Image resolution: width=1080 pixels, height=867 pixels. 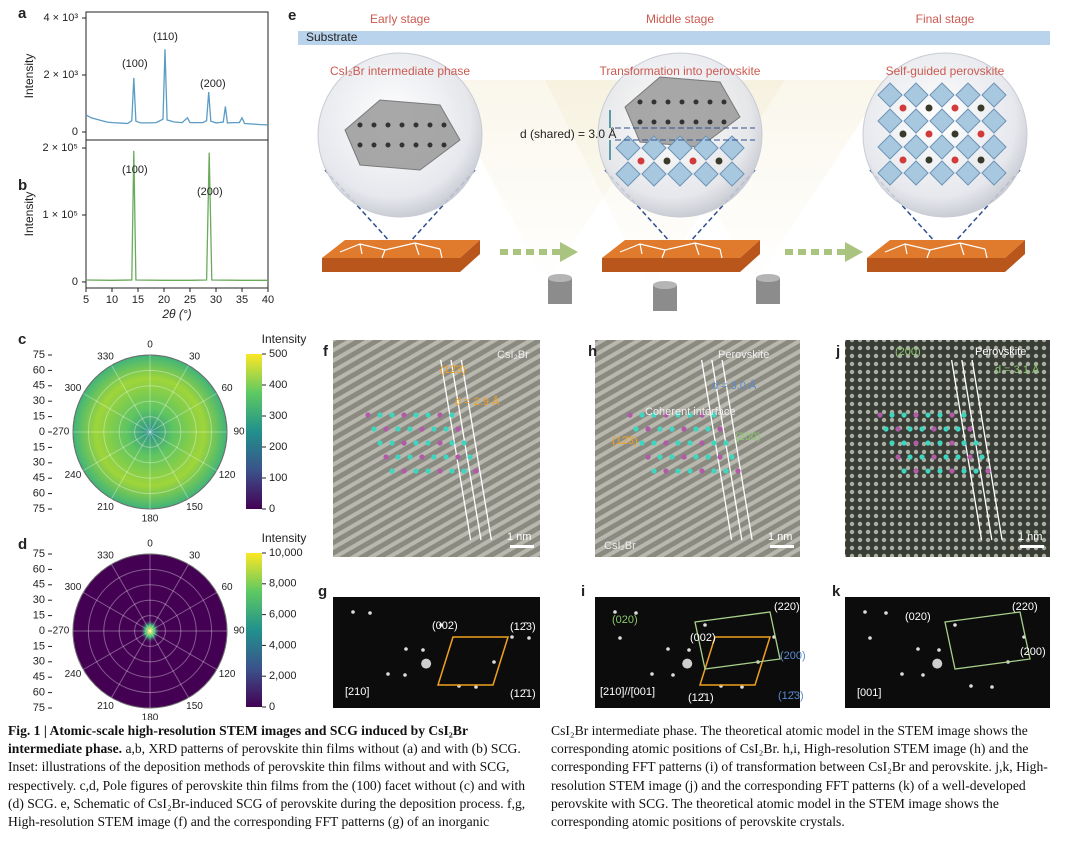 What do you see at coordinates (39, 646) in the screenshot?
I see `r-tick-label: 15` at bounding box center [39, 646].